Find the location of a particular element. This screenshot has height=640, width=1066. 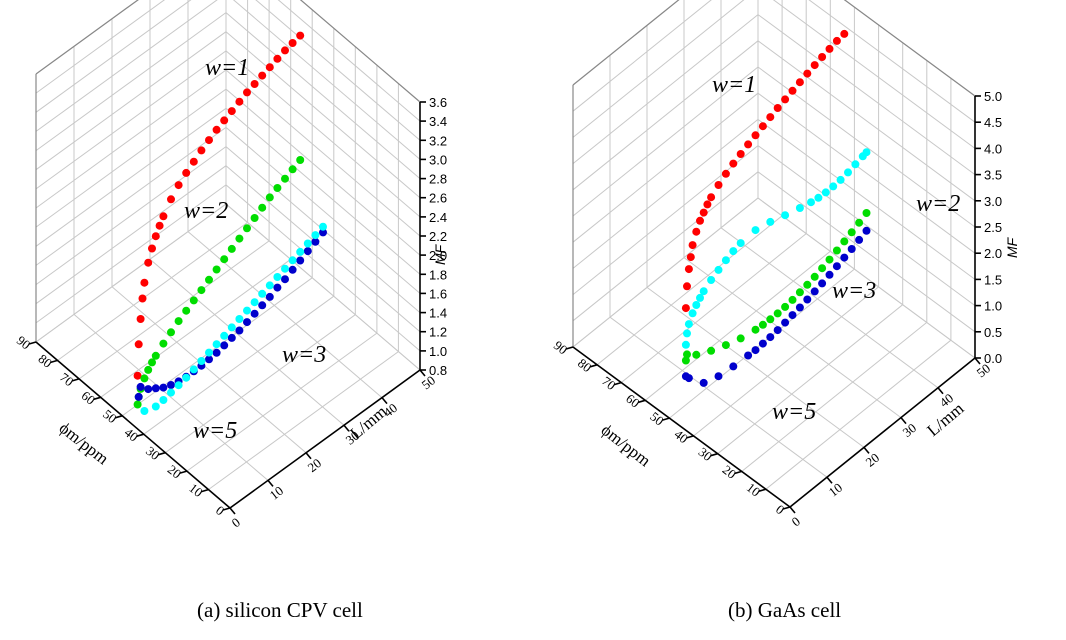

series-w3 is located at coordinates (776, 287).